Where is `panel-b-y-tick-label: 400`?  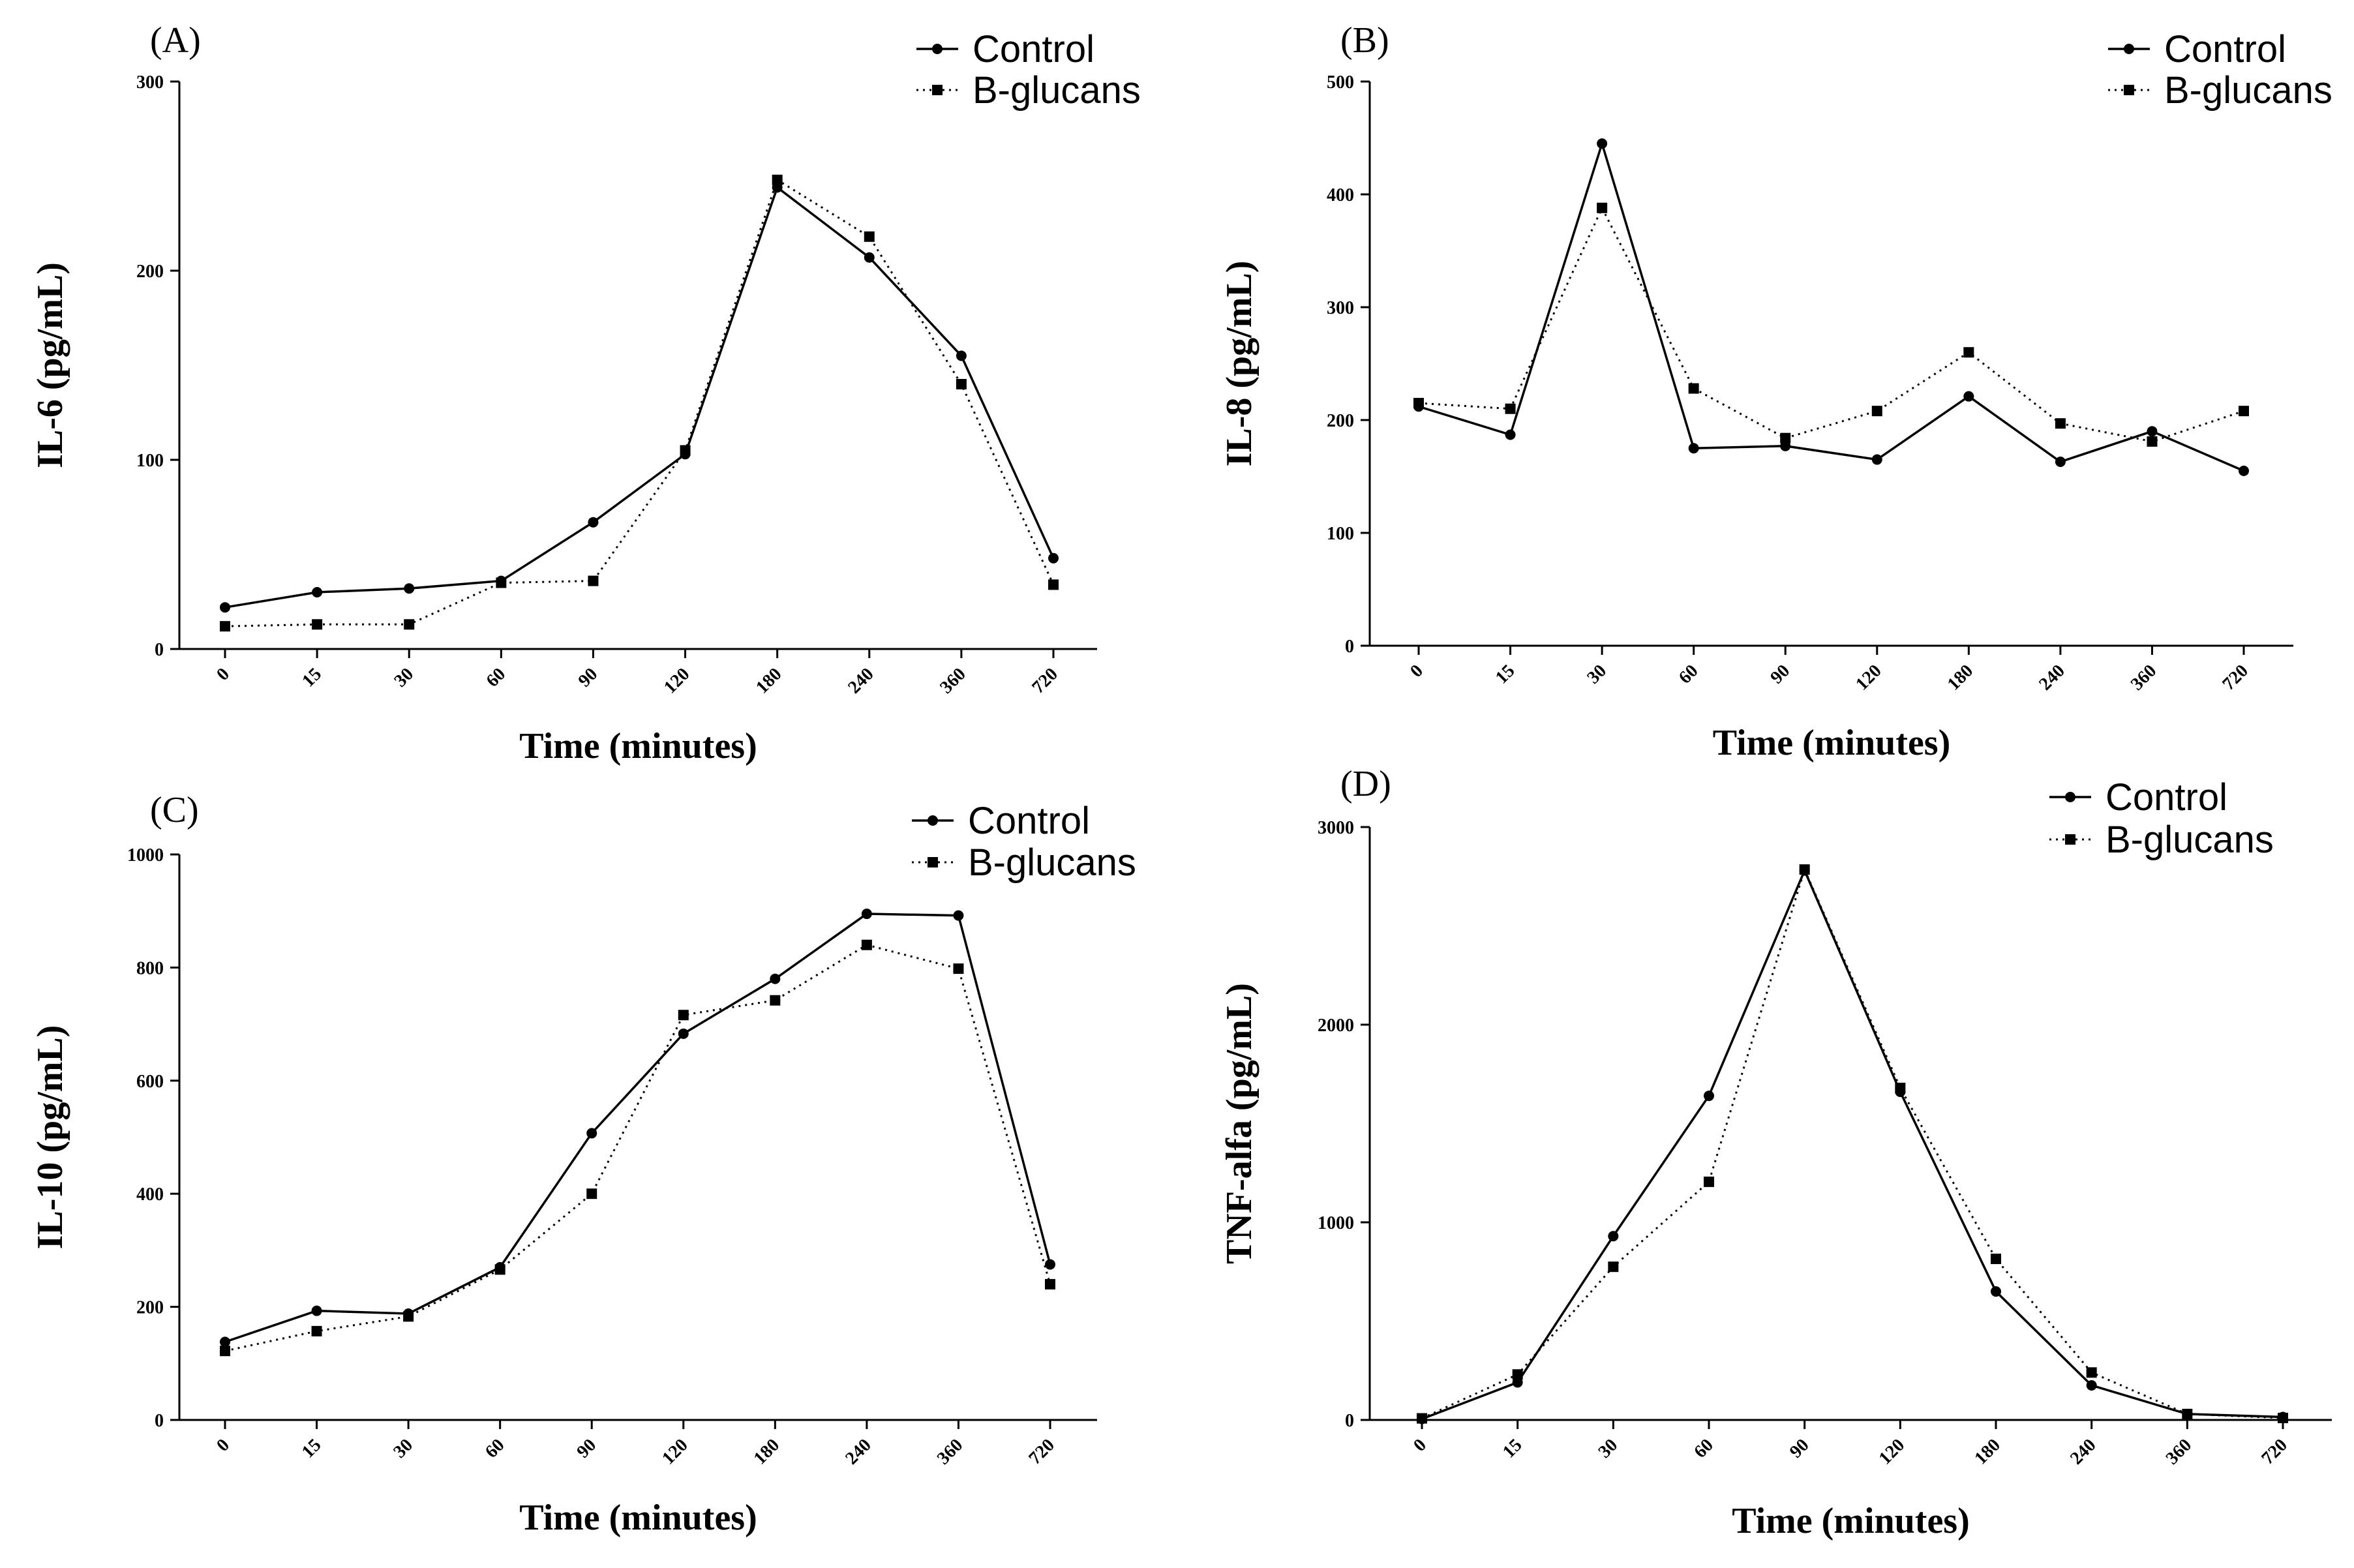 panel-b-y-tick-label: 400 is located at coordinates (1341, 195).